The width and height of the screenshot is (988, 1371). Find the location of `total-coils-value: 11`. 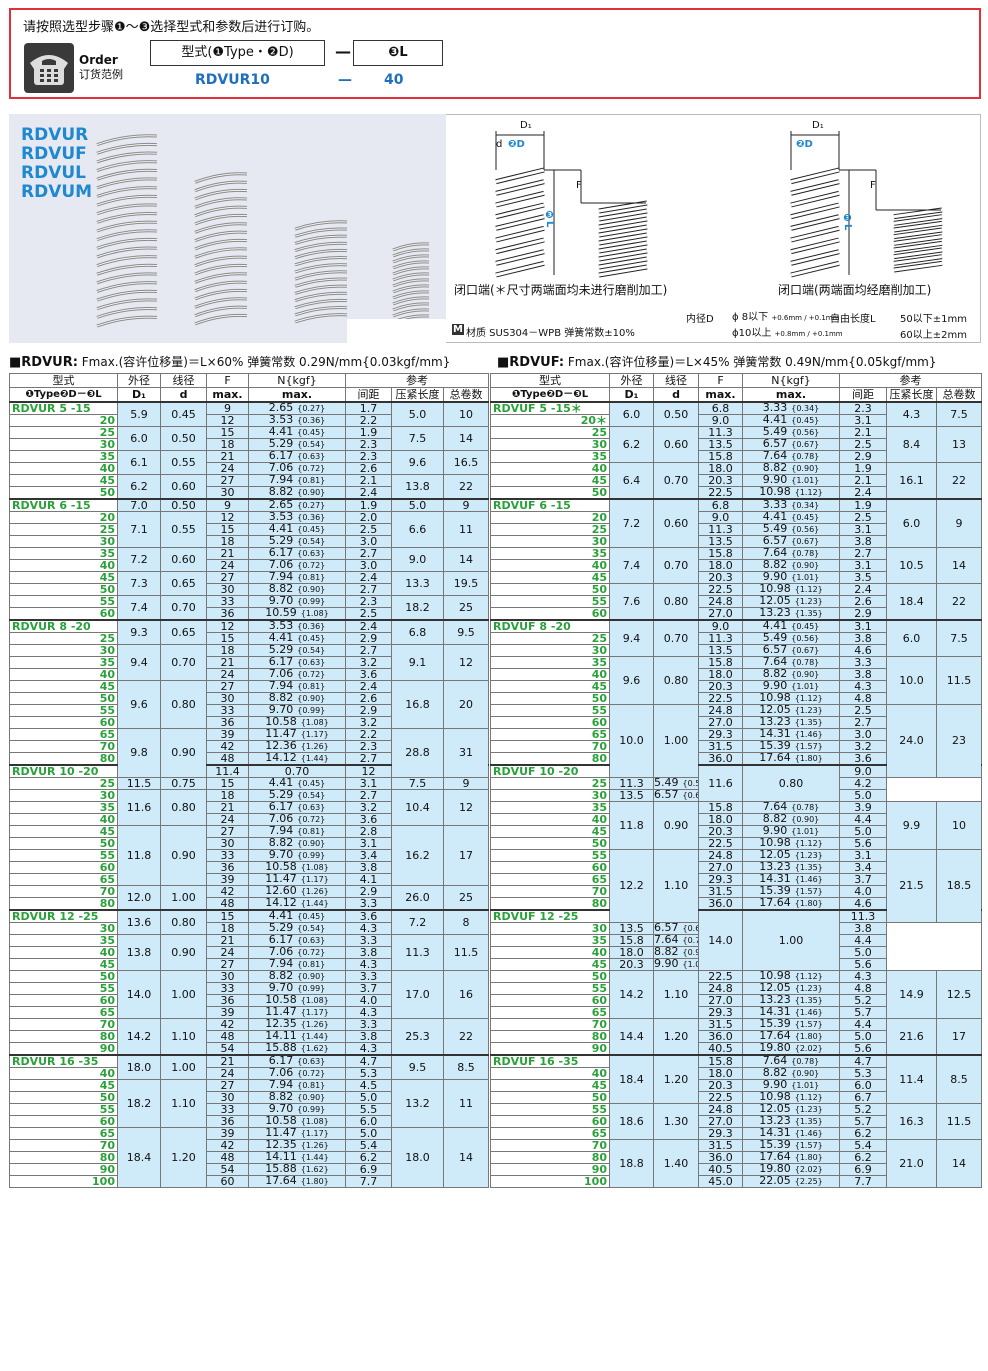

total-coils-value: 11 is located at coordinates (466, 529).